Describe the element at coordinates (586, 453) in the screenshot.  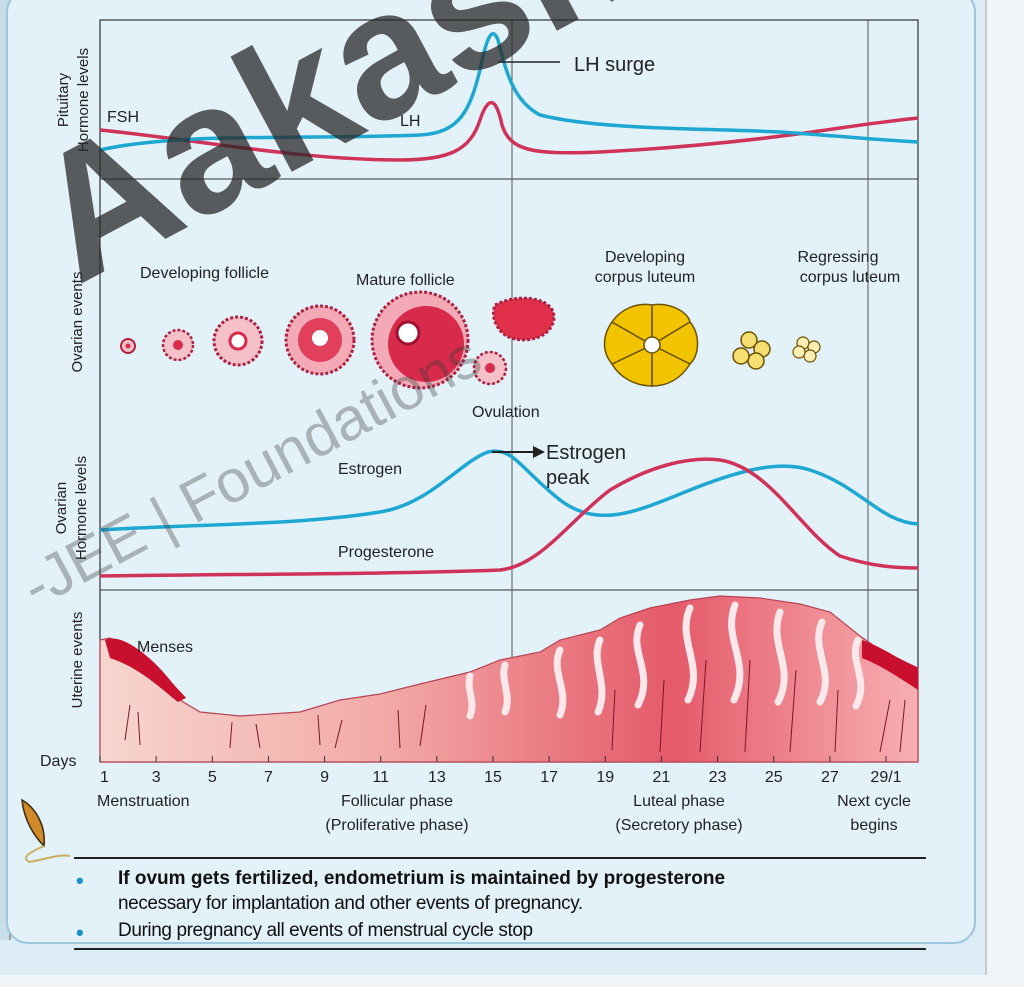
I see `estrogen-peak-label-1: Estrogen` at that location.